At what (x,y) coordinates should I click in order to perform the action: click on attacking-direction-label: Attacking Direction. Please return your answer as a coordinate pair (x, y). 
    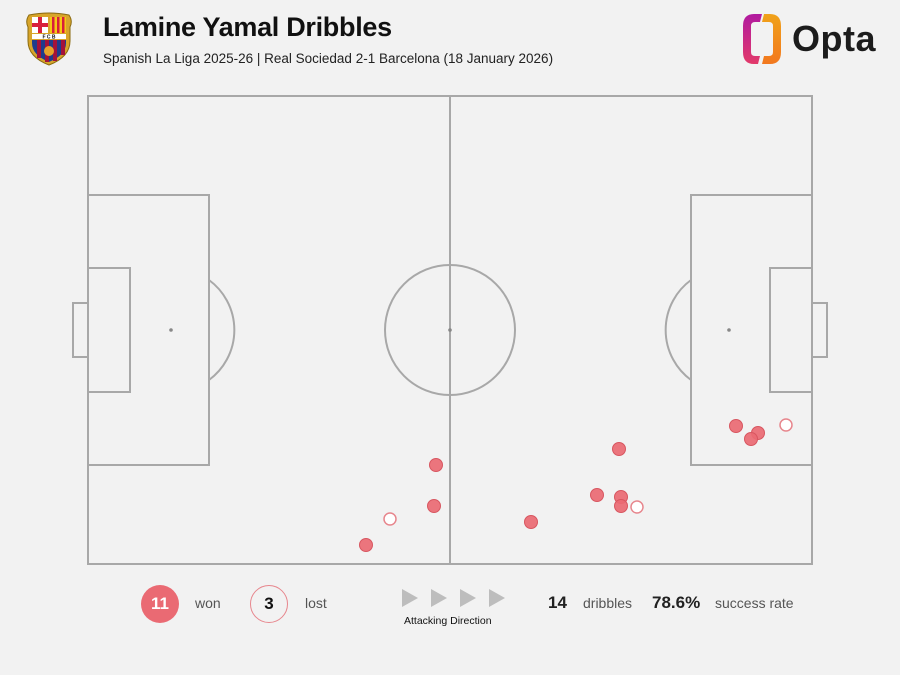
    Looking at the image, I should click on (448, 621).